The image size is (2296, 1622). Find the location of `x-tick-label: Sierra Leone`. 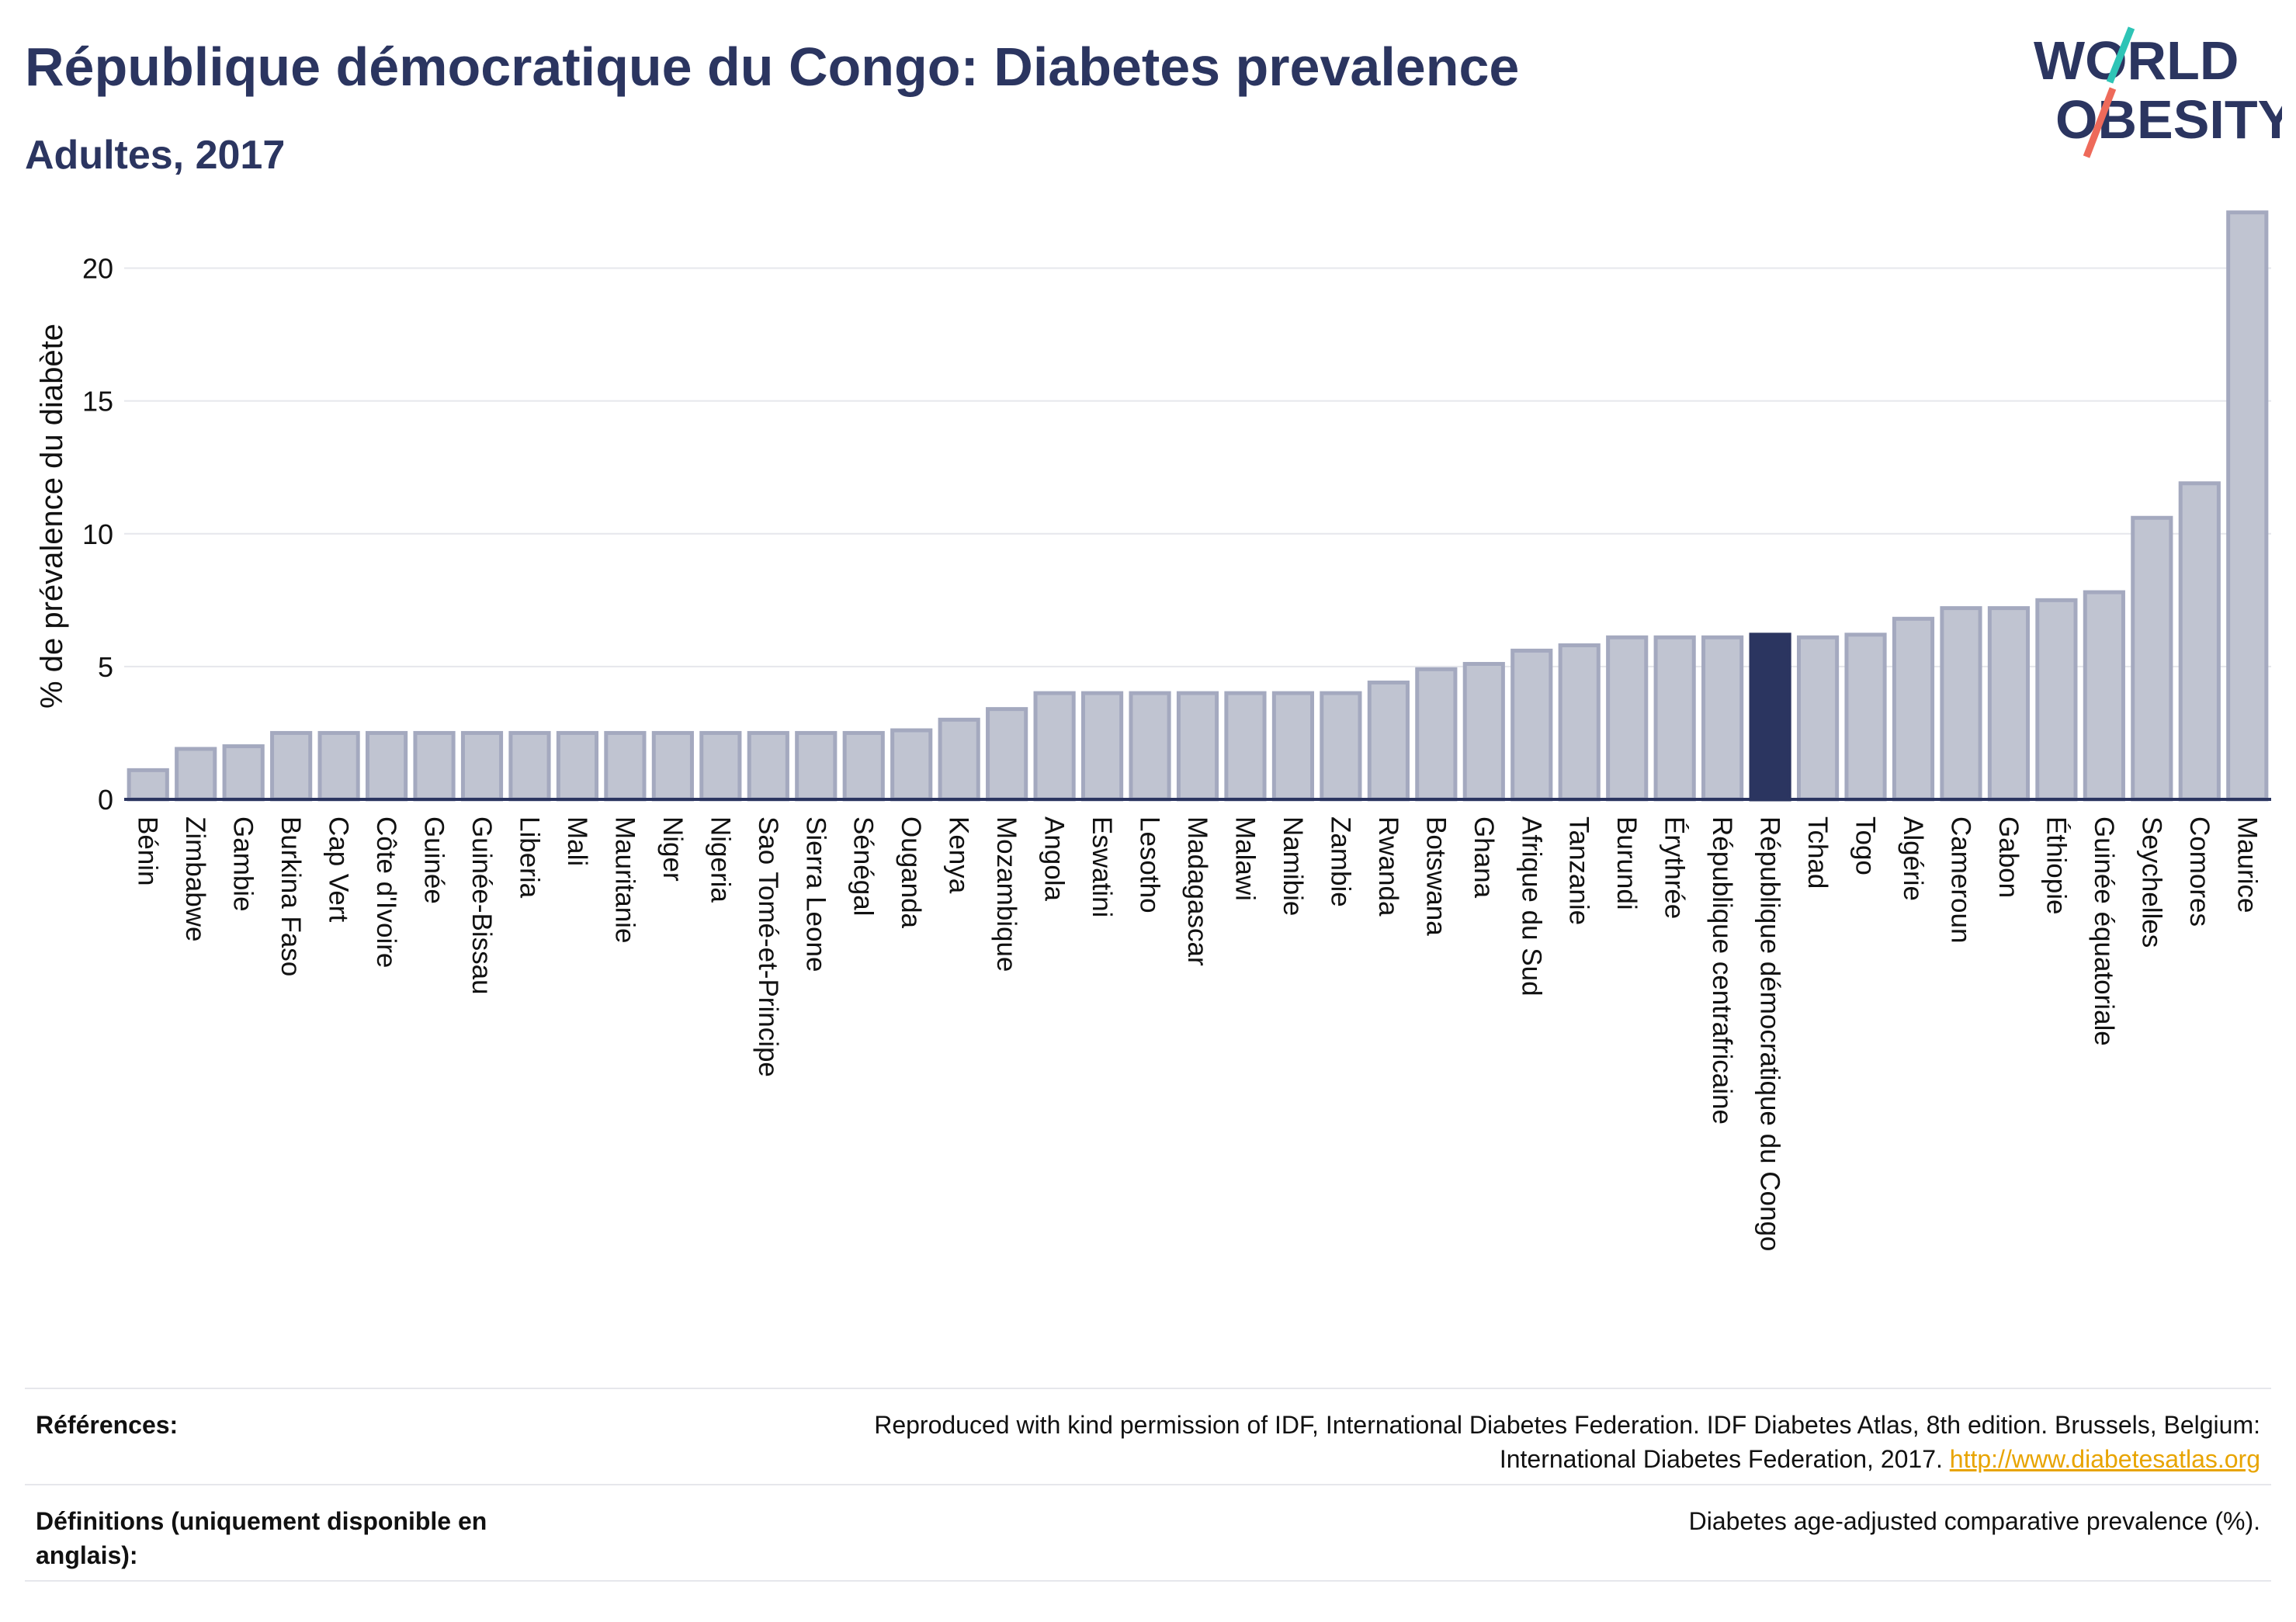

x-tick-label: Sierra Leone is located at coordinates (815, 894).